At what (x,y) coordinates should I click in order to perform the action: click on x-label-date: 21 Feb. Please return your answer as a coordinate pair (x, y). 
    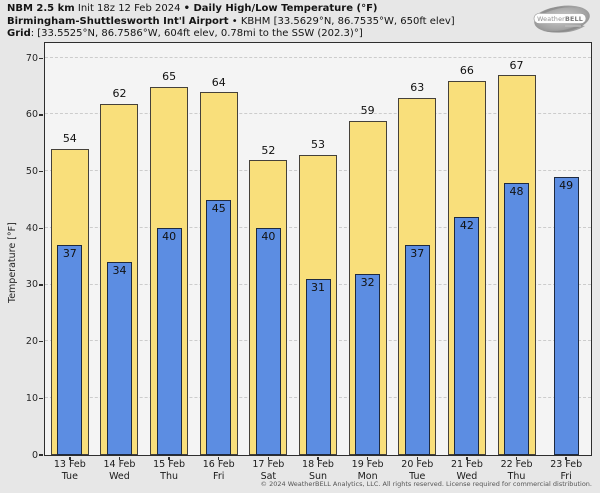
    Looking at the image, I should click on (466, 464).